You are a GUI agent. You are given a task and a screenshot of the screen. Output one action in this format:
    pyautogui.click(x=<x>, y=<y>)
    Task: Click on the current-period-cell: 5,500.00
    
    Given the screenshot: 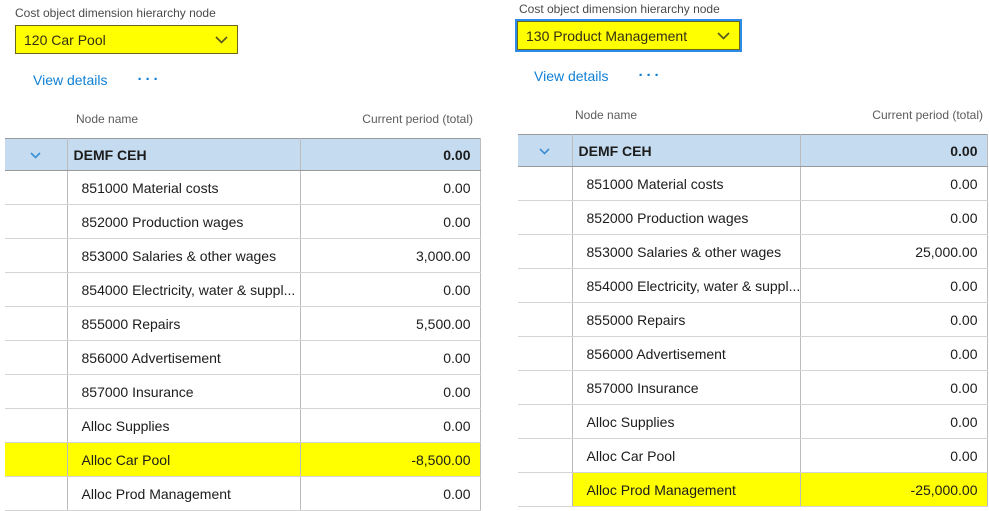 What is the action you would take?
    pyautogui.click(x=390, y=323)
    